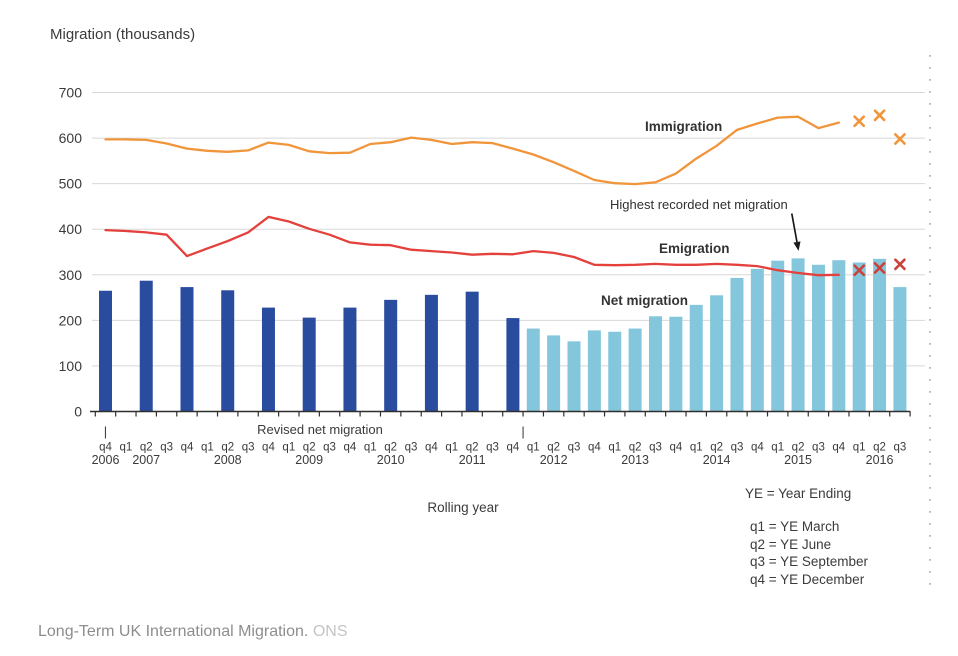 The height and width of the screenshot is (656, 958). What do you see at coordinates (809, 562) in the screenshot?
I see `legend-item-q3: q3 = YE September` at bounding box center [809, 562].